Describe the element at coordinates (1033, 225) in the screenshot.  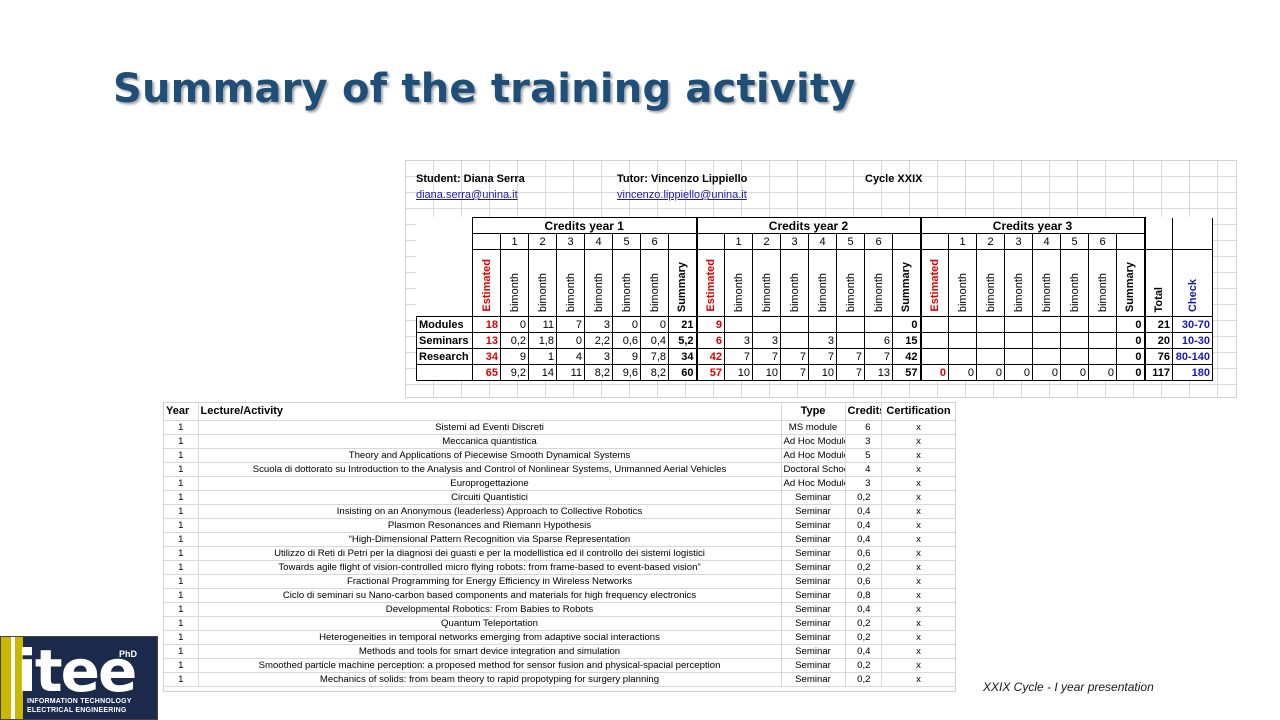
I see `year-header: Credits year 3` at that location.